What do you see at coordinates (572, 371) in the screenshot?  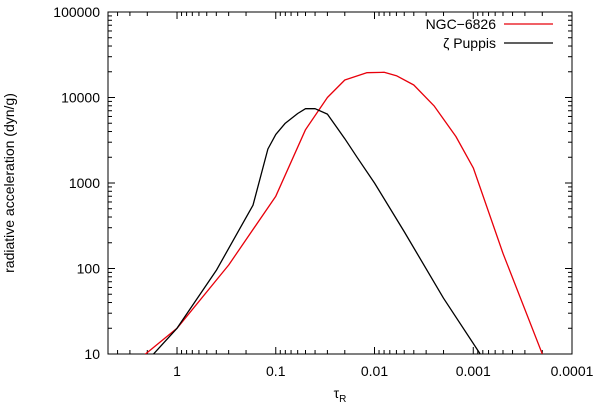 I see `x-tick-label: 0.0001` at bounding box center [572, 371].